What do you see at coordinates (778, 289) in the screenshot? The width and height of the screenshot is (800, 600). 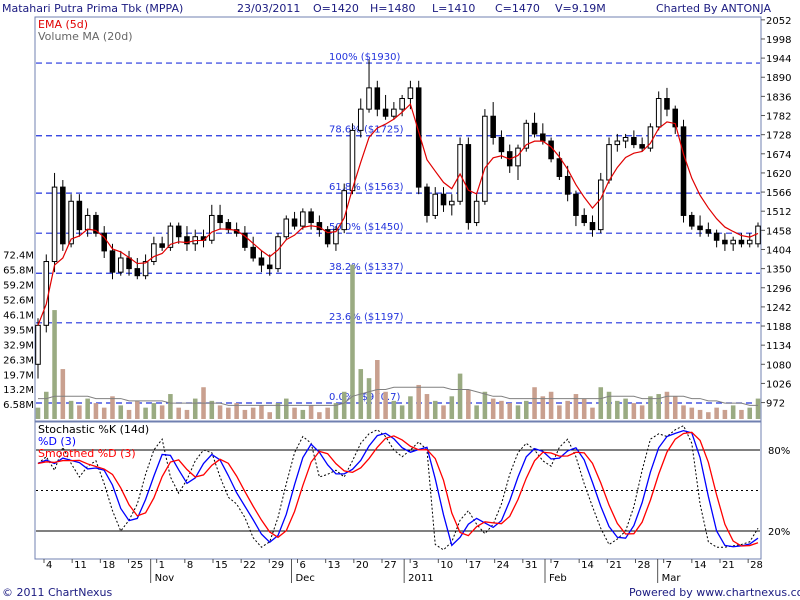 I see `price-tick-label: 1296` at bounding box center [778, 289].